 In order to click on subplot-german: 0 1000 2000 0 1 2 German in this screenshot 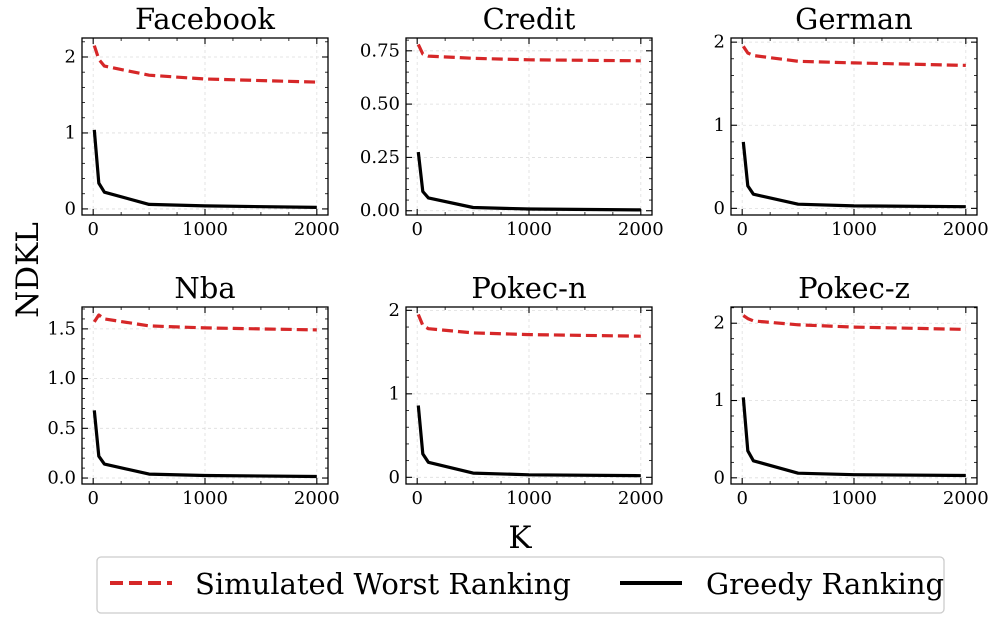, I will do `click(851, 121)`.